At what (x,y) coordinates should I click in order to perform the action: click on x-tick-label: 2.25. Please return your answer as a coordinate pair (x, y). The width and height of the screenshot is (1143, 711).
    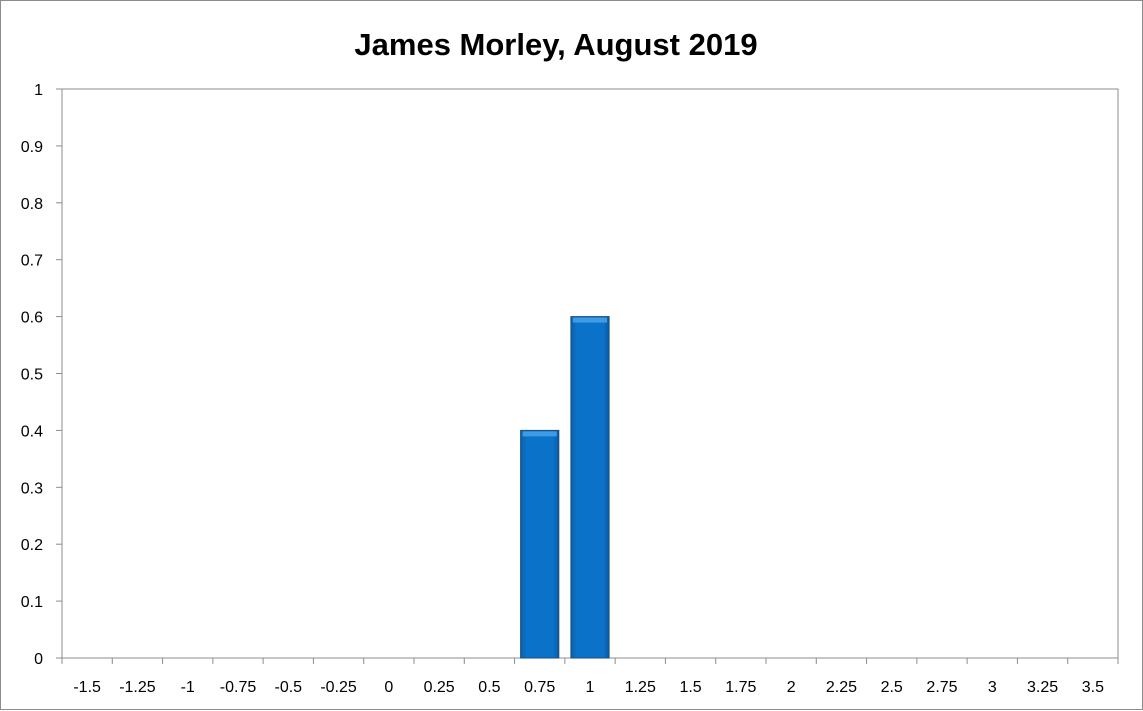
    Looking at the image, I should click on (841, 687).